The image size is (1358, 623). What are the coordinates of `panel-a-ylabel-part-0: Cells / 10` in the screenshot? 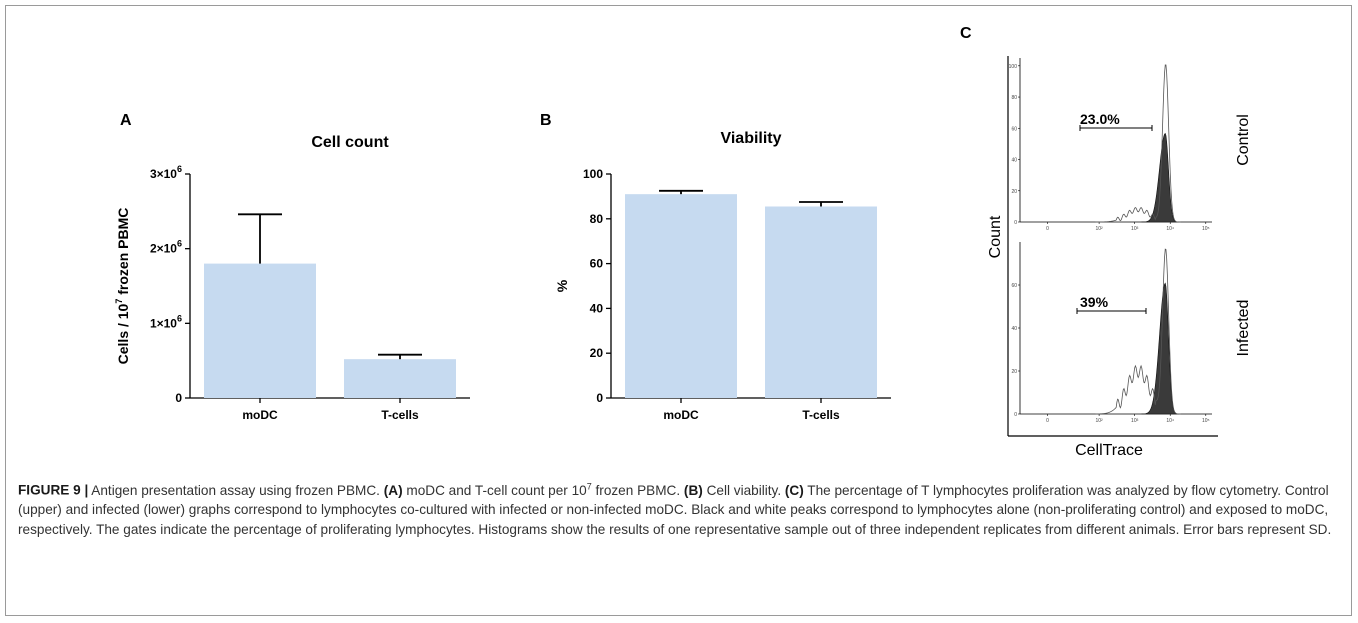 It's located at (123, 333).